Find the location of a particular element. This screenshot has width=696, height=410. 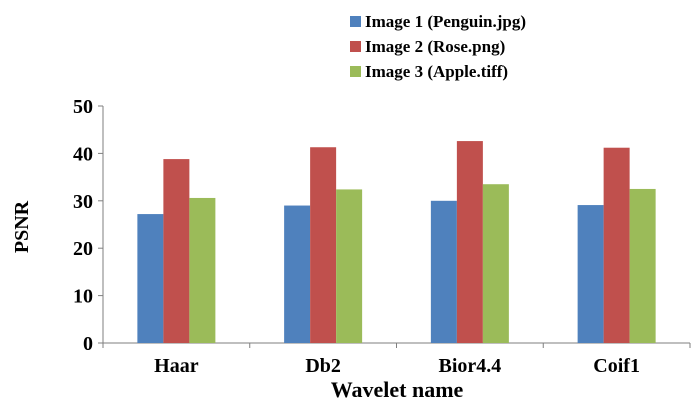

y-axis: 0 10 20 30 40 50 is located at coordinates (88, 225).